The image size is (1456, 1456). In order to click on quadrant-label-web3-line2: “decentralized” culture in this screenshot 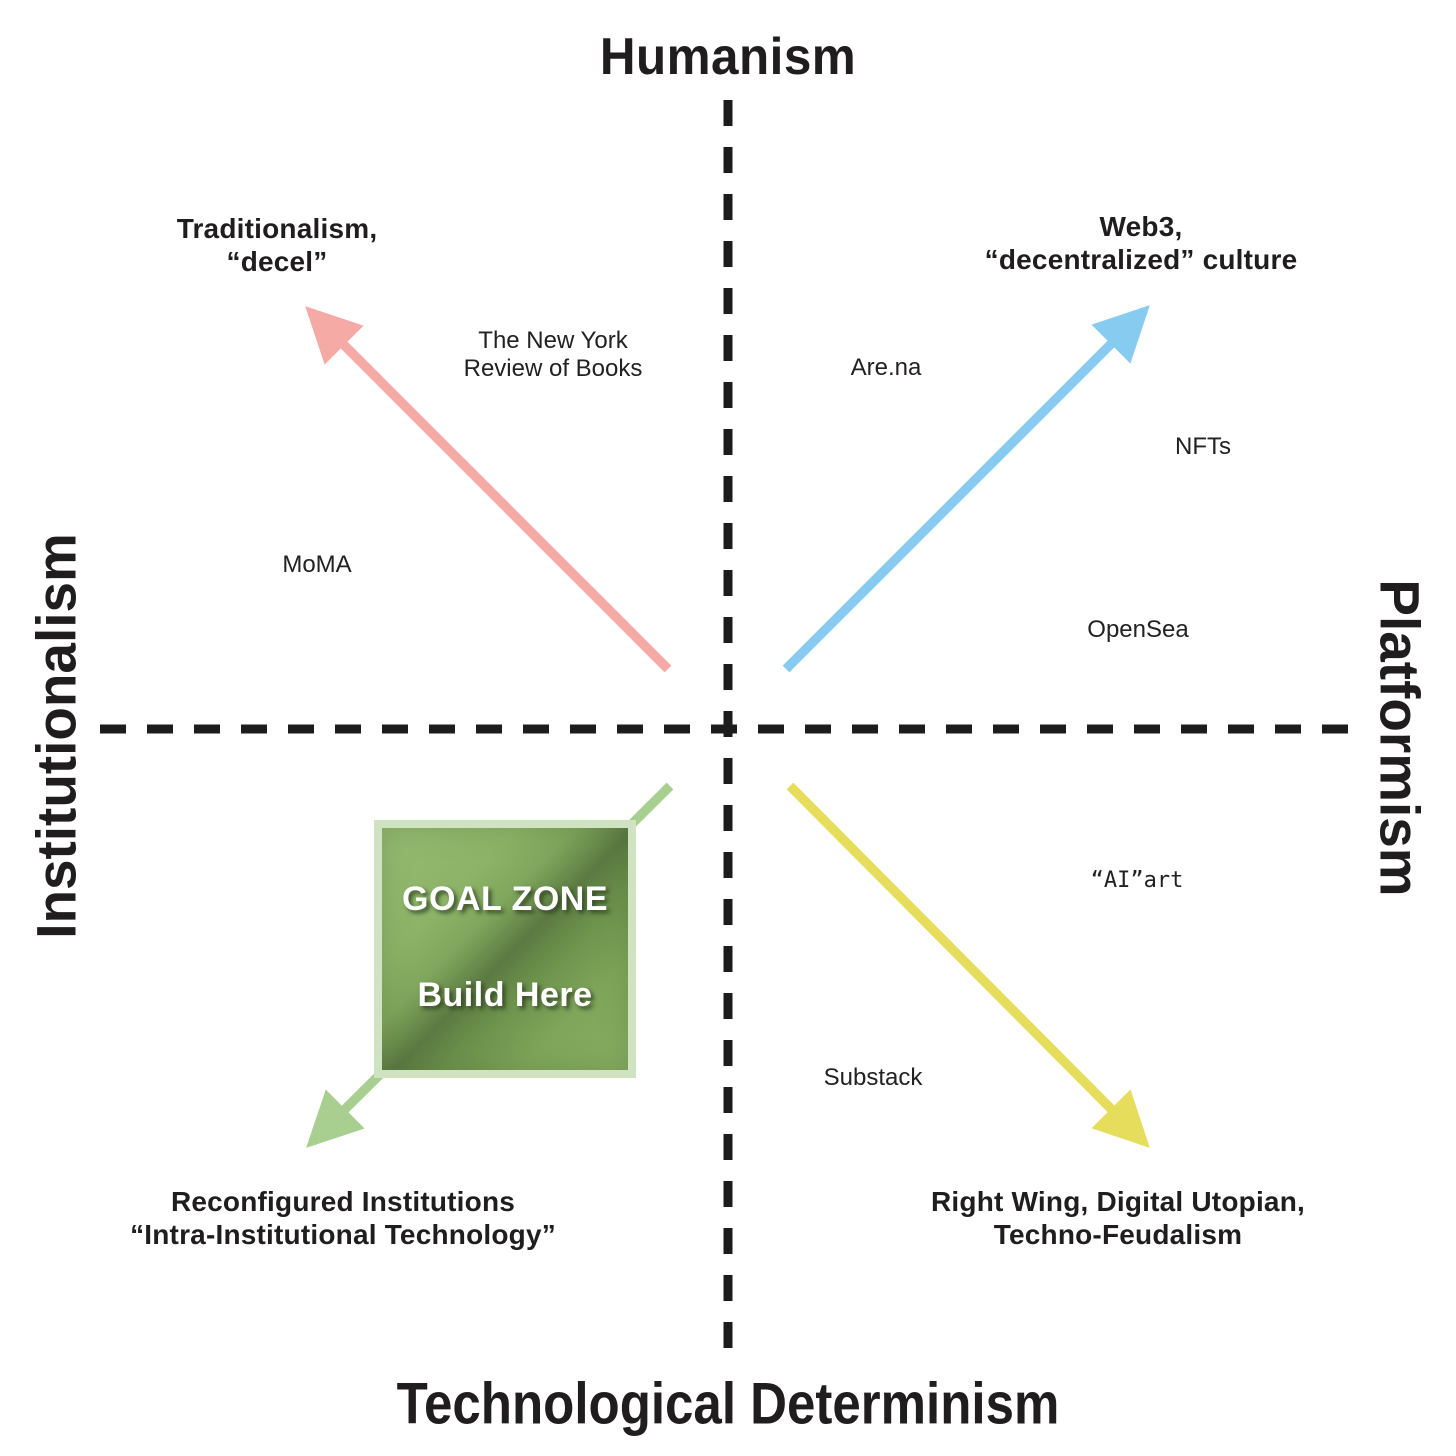, I will do `click(1141, 259)`.